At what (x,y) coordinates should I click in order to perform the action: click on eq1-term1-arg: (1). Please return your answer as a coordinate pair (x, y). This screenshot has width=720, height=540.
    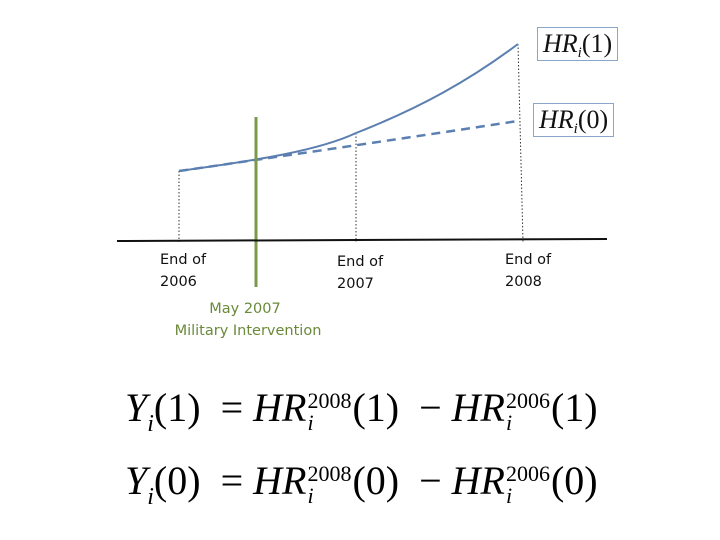
    Looking at the image, I should click on (376, 407).